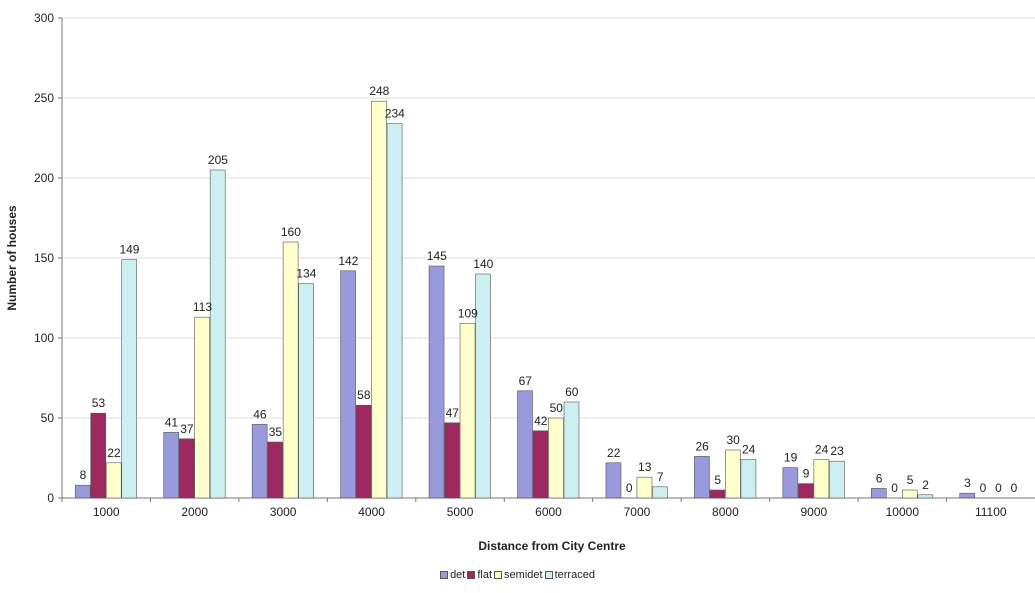 The width and height of the screenshot is (1035, 593). What do you see at coordinates (791, 458) in the screenshot?
I see `data-label: 19` at bounding box center [791, 458].